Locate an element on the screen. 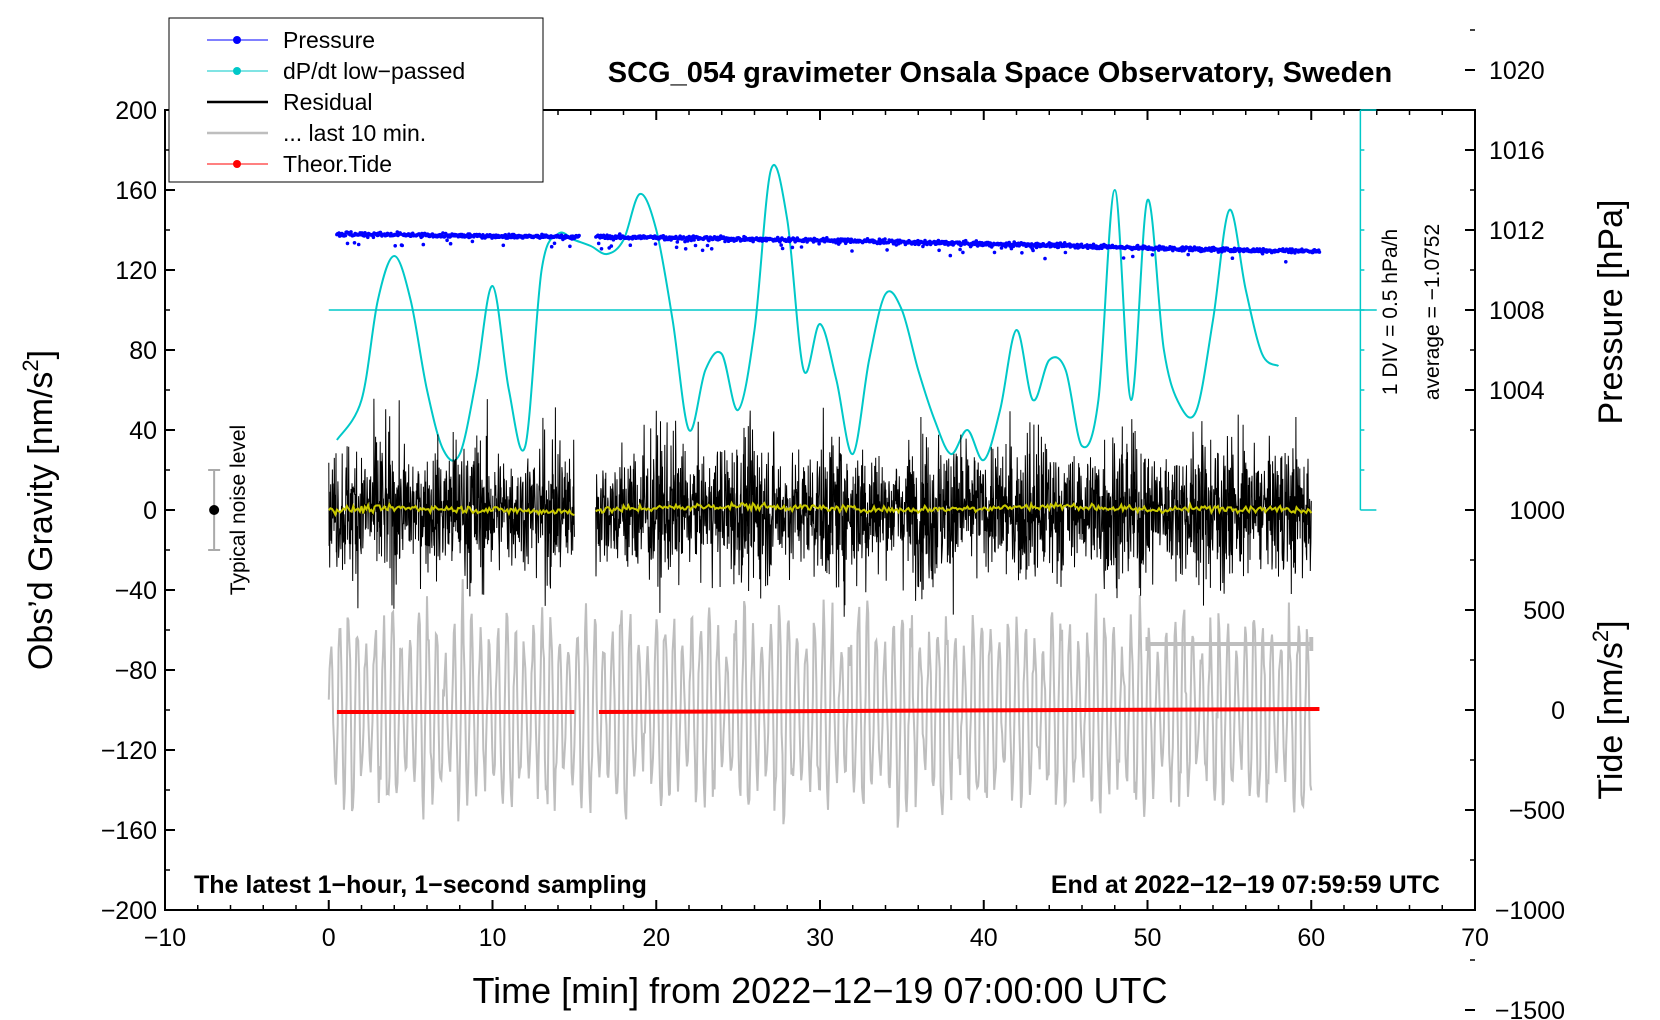 The image size is (1660, 1020). theor-tide-line is located at coordinates (959, 710).